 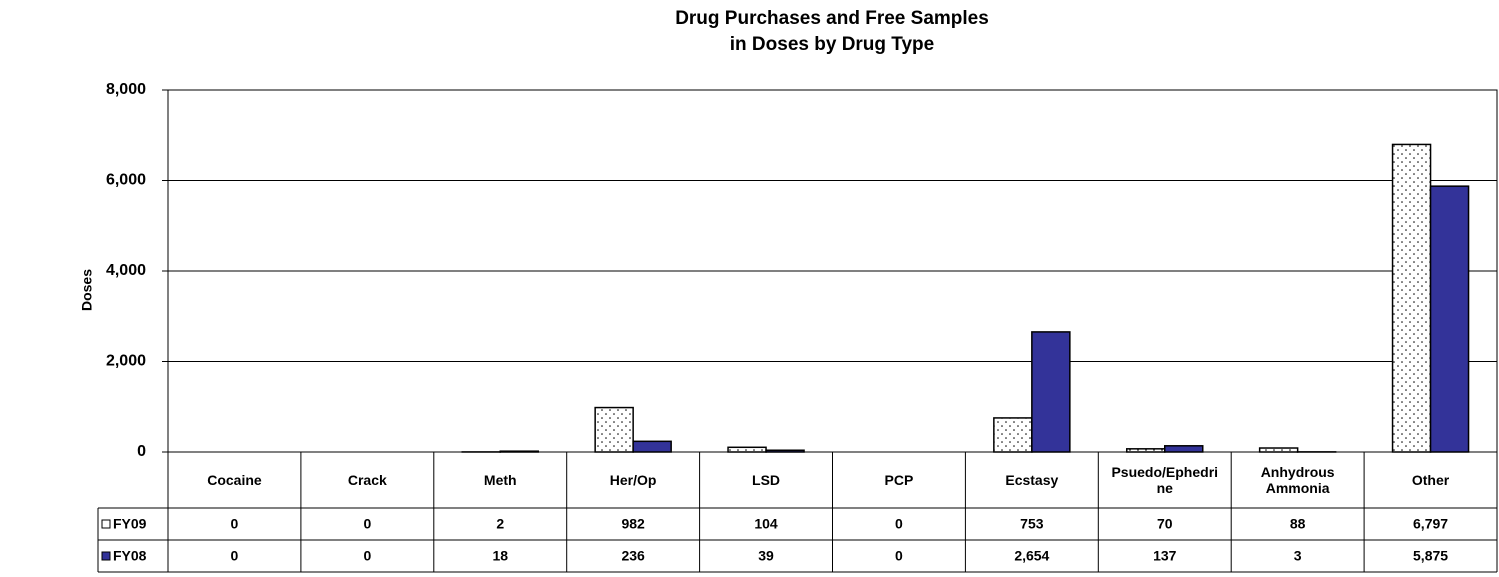 I want to click on y-tick-label: 4,000, so click(x=126, y=270).